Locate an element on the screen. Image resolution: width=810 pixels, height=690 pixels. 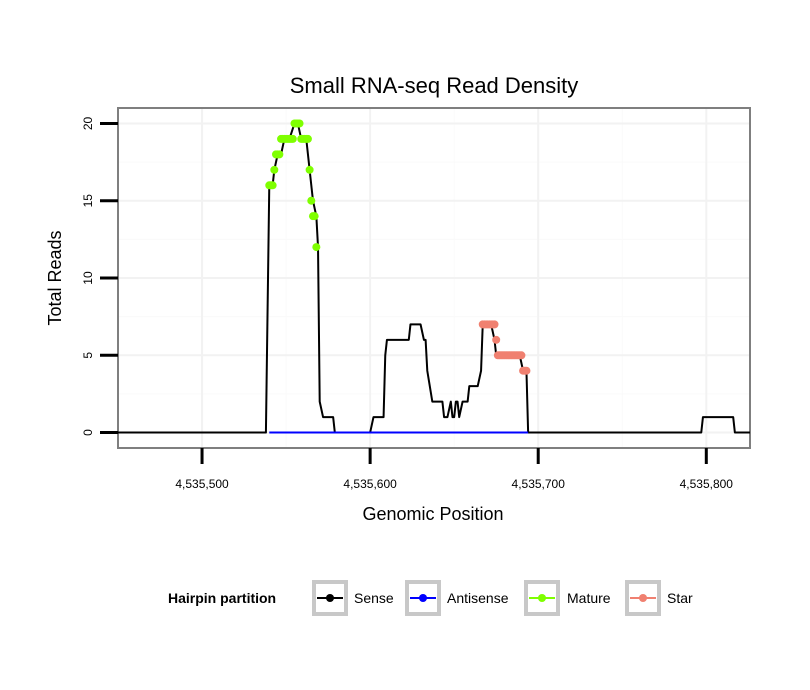
legend-label-star: Star is located at coordinates (680, 598).